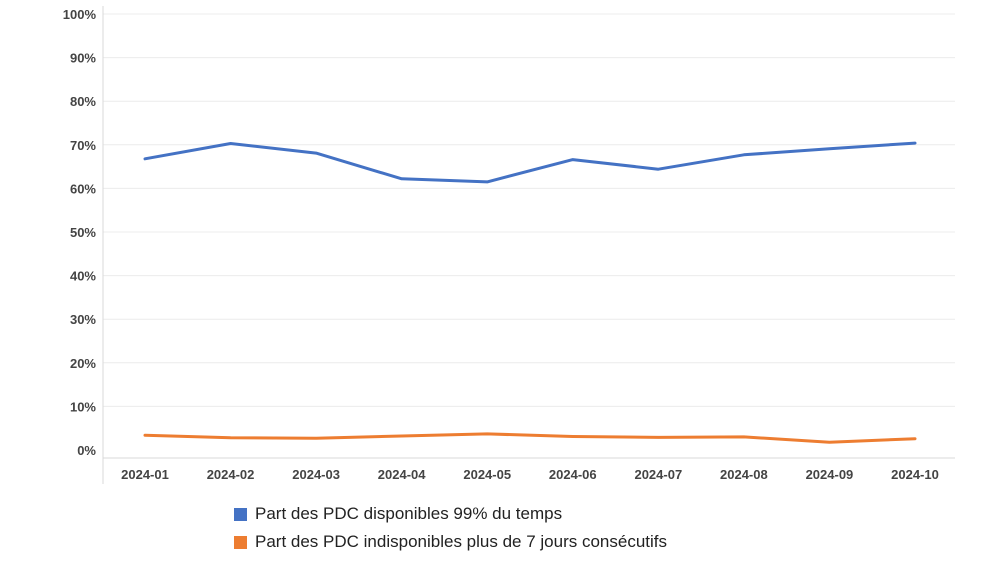 The width and height of the screenshot is (1000, 568). What do you see at coordinates (658, 474) in the screenshot?
I see `x-tick-label: 2024-07` at bounding box center [658, 474].